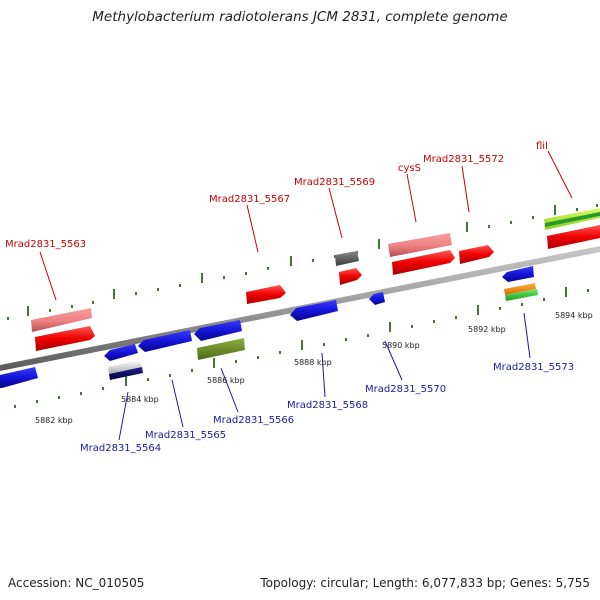 This screenshot has height=600, width=600. Describe the element at coordinates (574, 315) in the screenshot. I see `tick-label-5894: 5894 kbp` at that location.